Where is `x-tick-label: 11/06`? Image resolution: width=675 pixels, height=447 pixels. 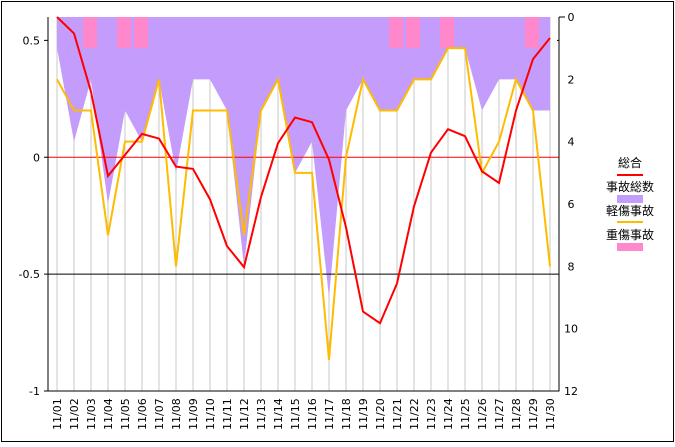
x-tick-label: 11/06 is located at coordinates (142, 414).